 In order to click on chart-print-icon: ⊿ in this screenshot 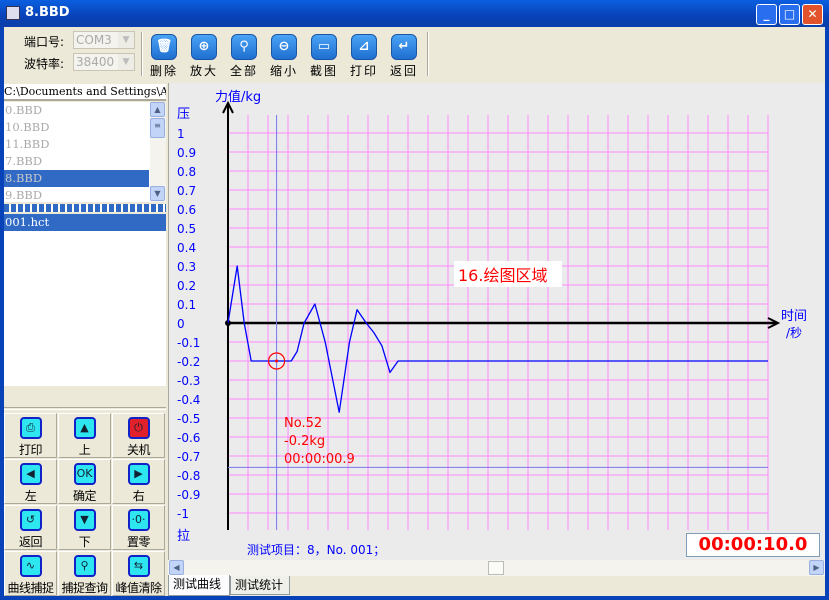, I will do `click(364, 47)`.